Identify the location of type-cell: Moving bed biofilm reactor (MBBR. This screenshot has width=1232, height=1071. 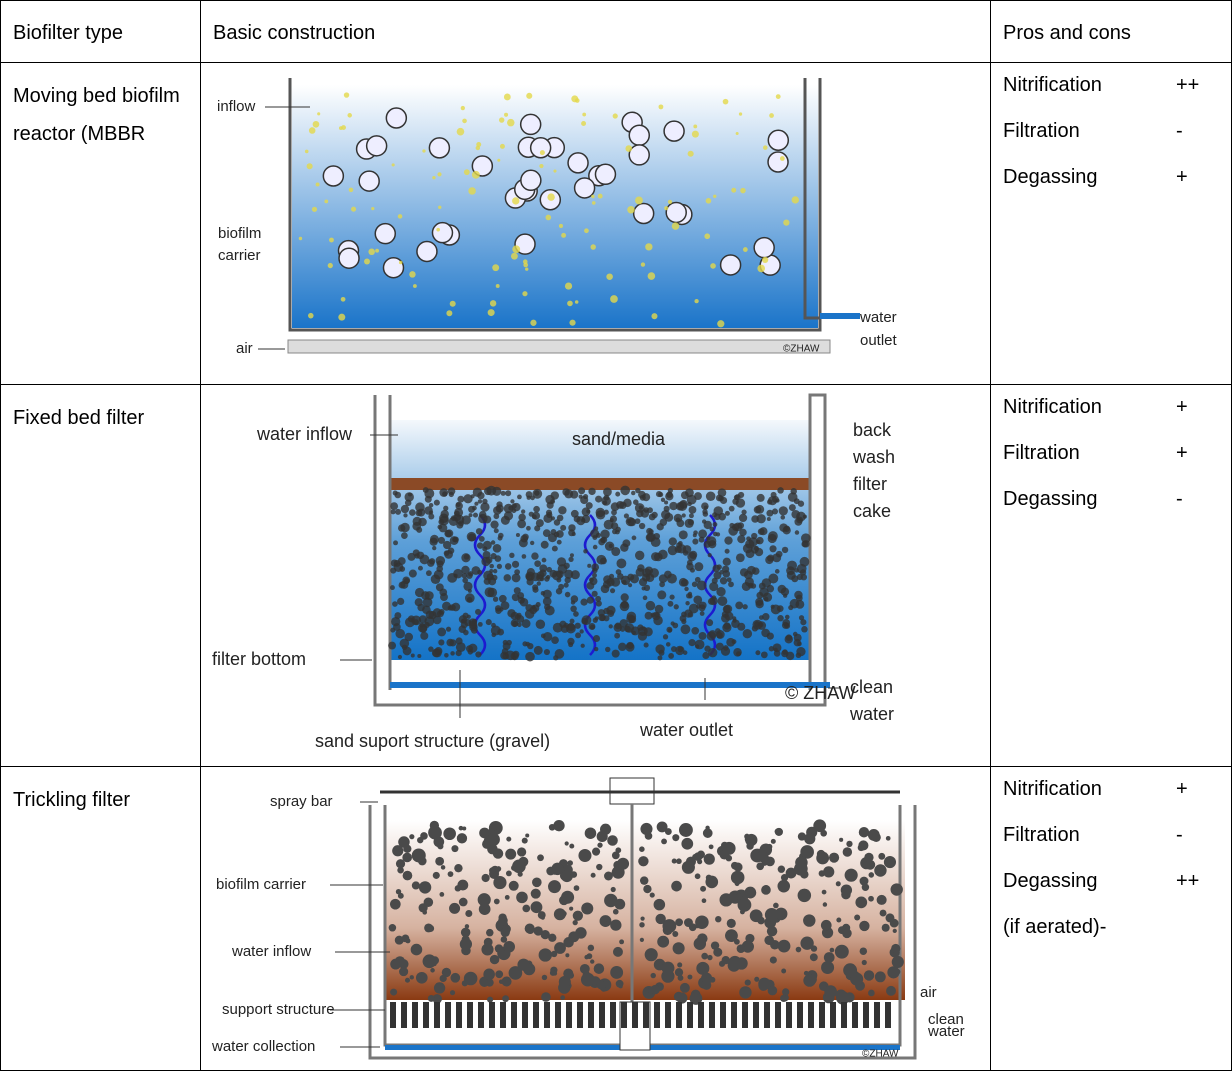
(100, 223).